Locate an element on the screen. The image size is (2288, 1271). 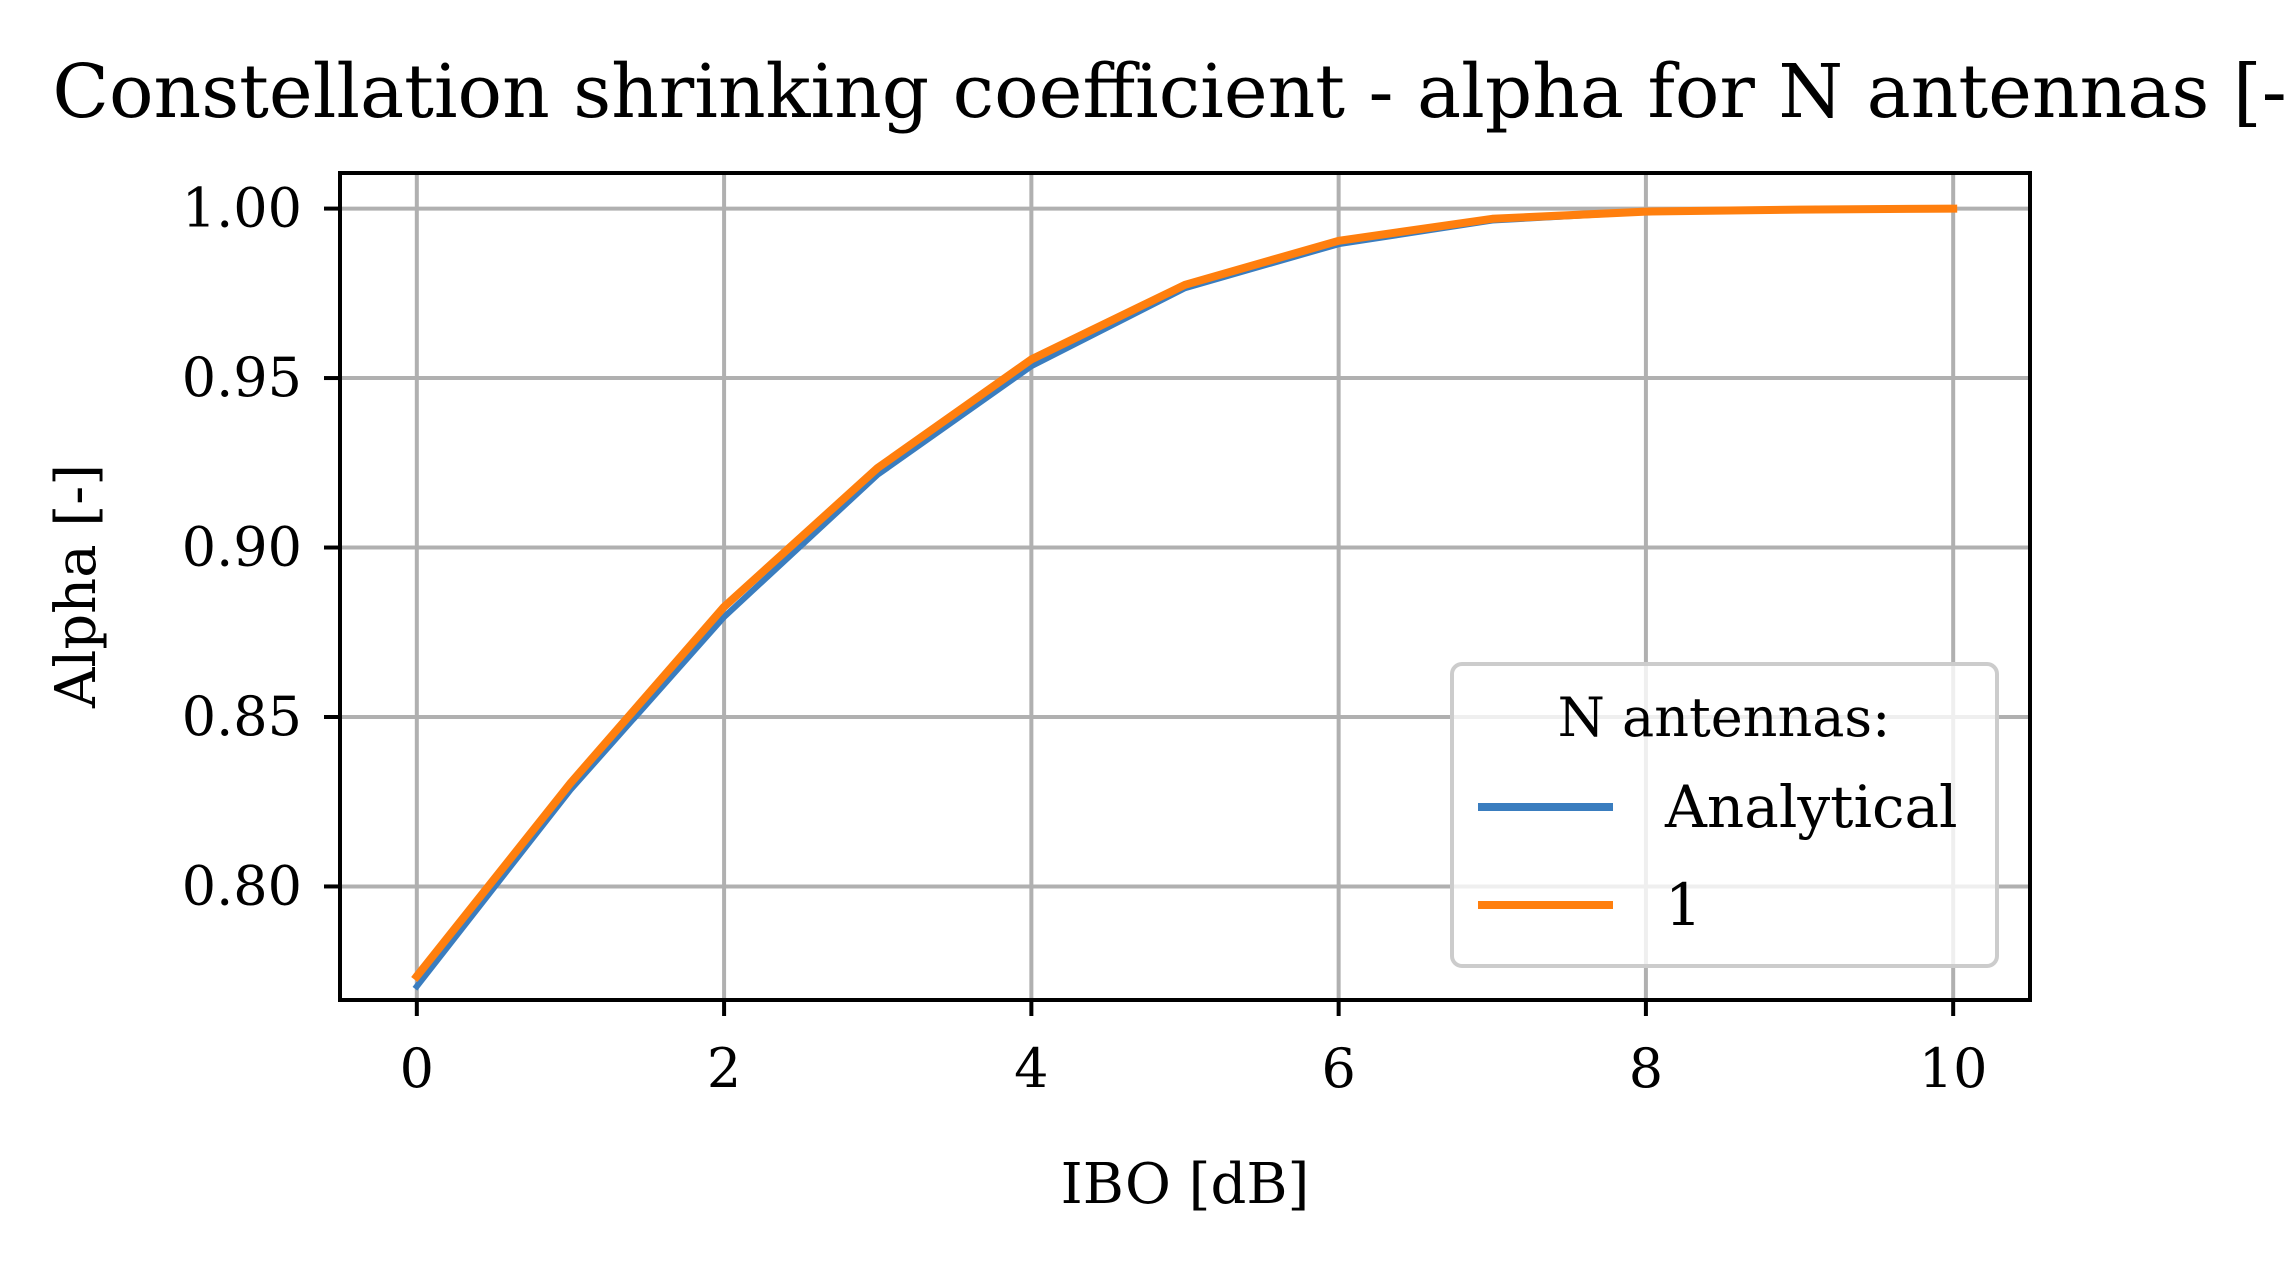
legend: N antennas: Analytical 1 is located at coordinates (1724, 815).